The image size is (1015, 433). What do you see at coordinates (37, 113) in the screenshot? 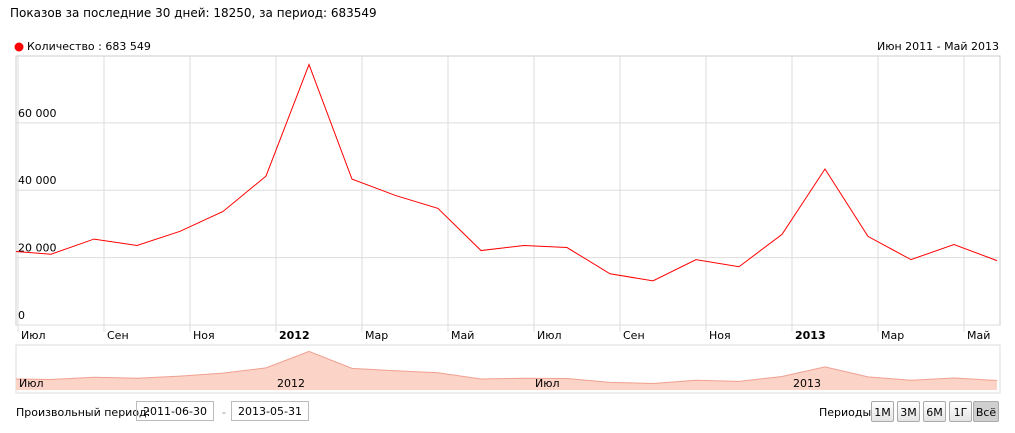
I see `y-tick-label: 60 000` at bounding box center [37, 113].